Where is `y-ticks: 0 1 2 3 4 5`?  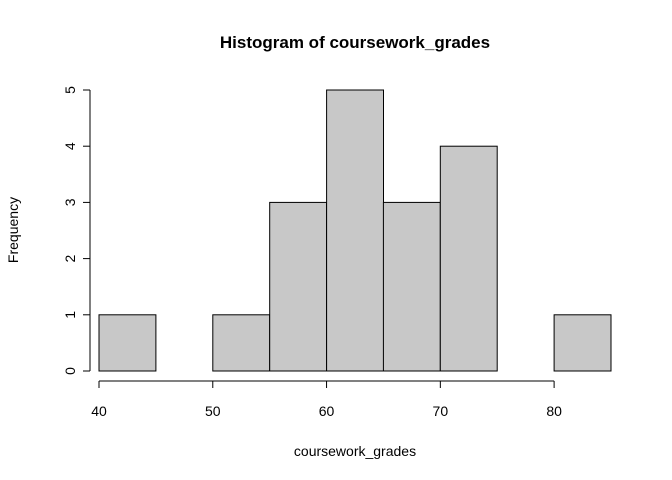
y-ticks: 0 1 2 3 4 5 is located at coordinates (76, 230).